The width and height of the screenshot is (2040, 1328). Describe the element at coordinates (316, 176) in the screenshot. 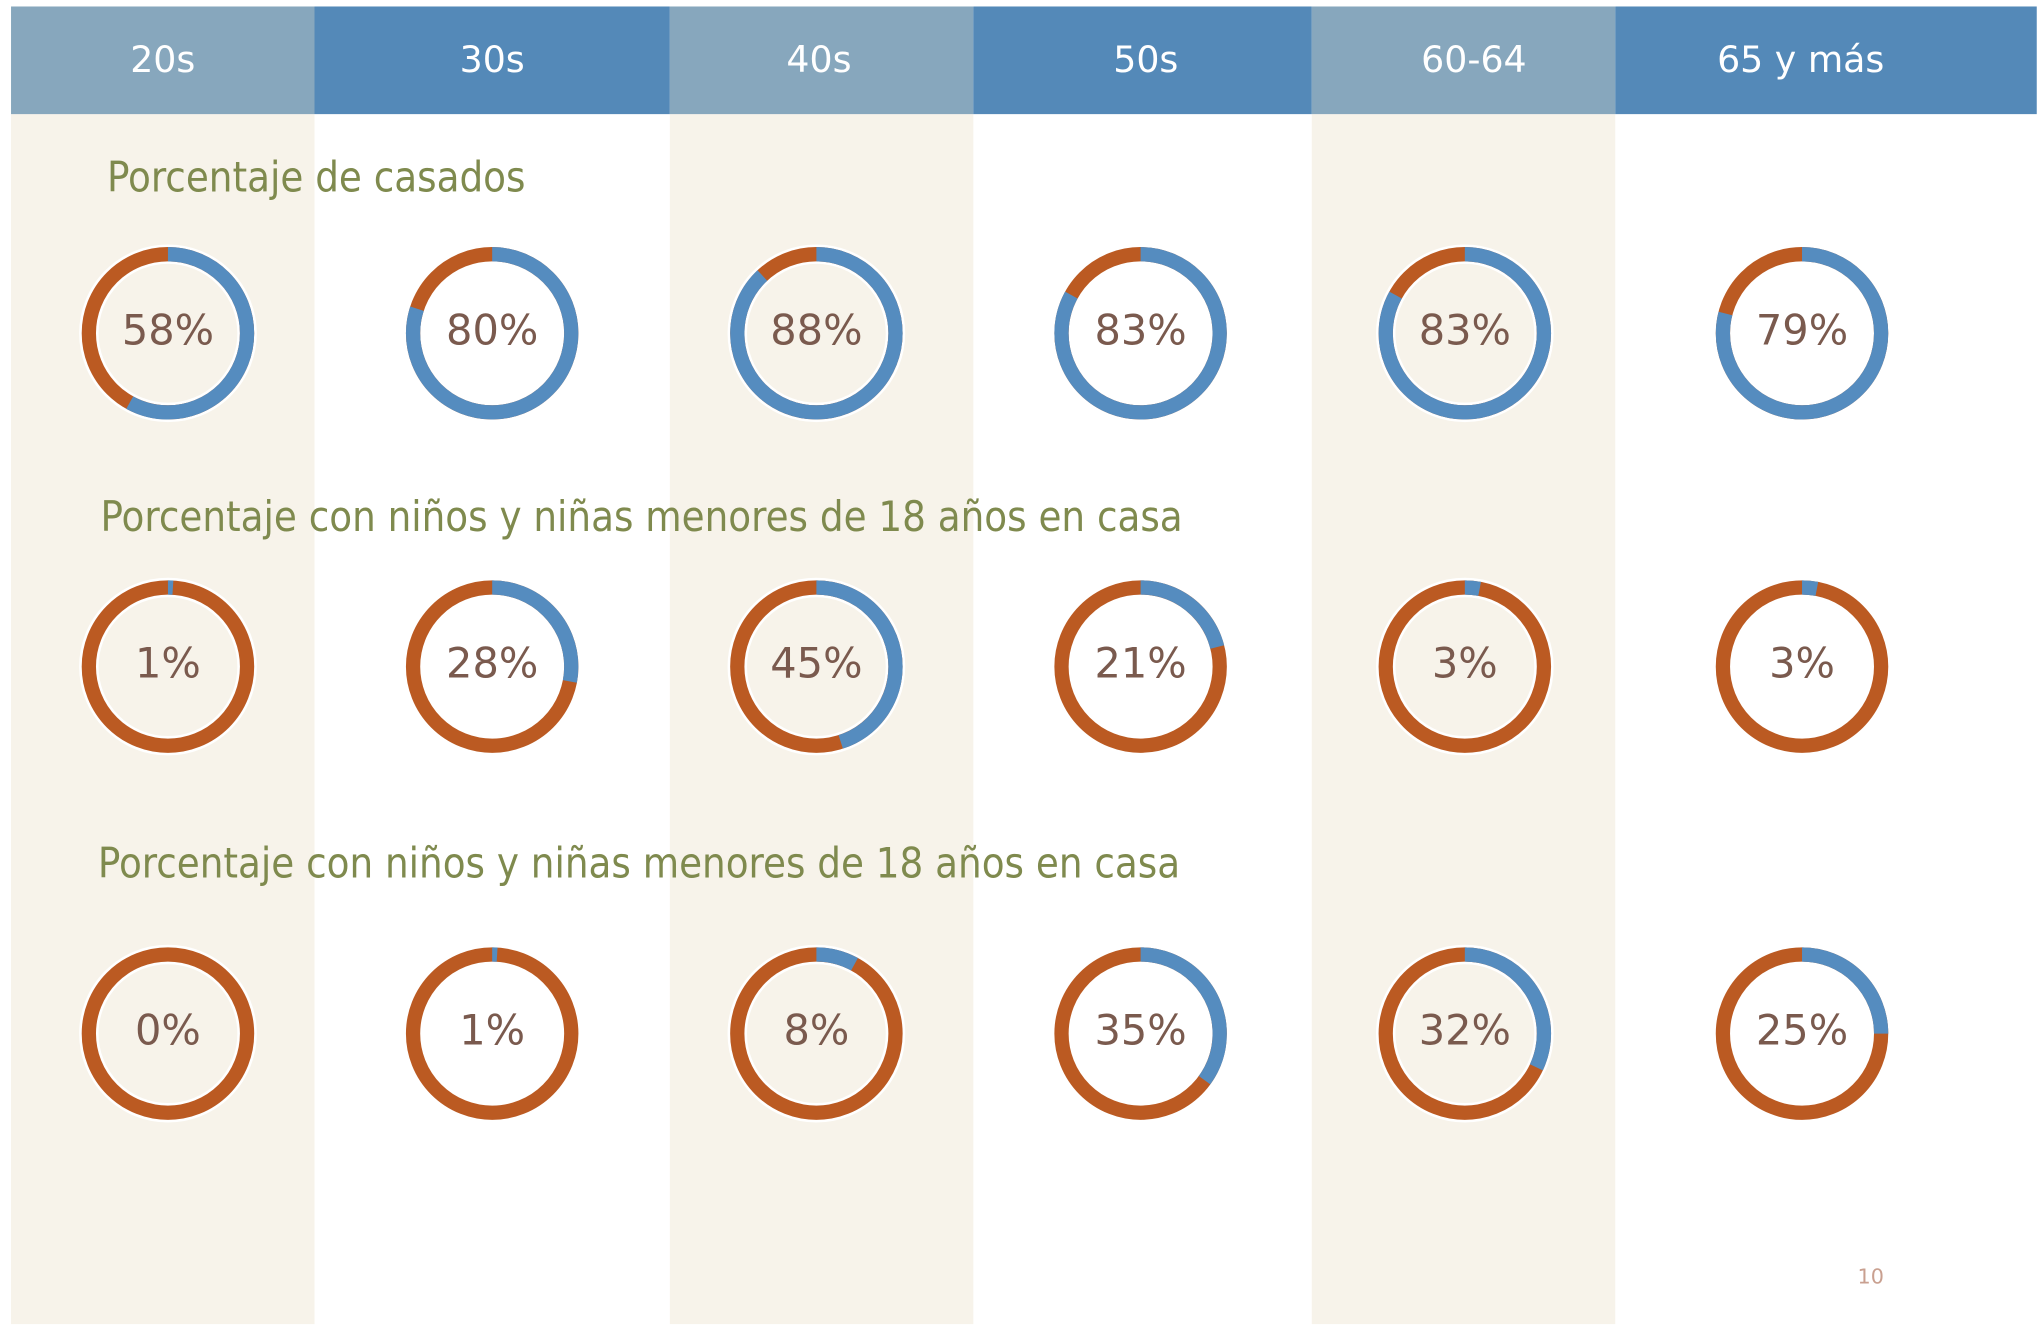

I see `chart-title: Porcentaje de casados` at that location.